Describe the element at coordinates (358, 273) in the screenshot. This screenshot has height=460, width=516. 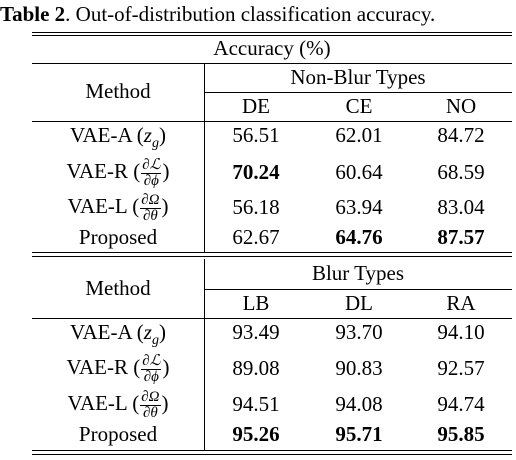
I see `section2-group-header: Blur Types` at that location.